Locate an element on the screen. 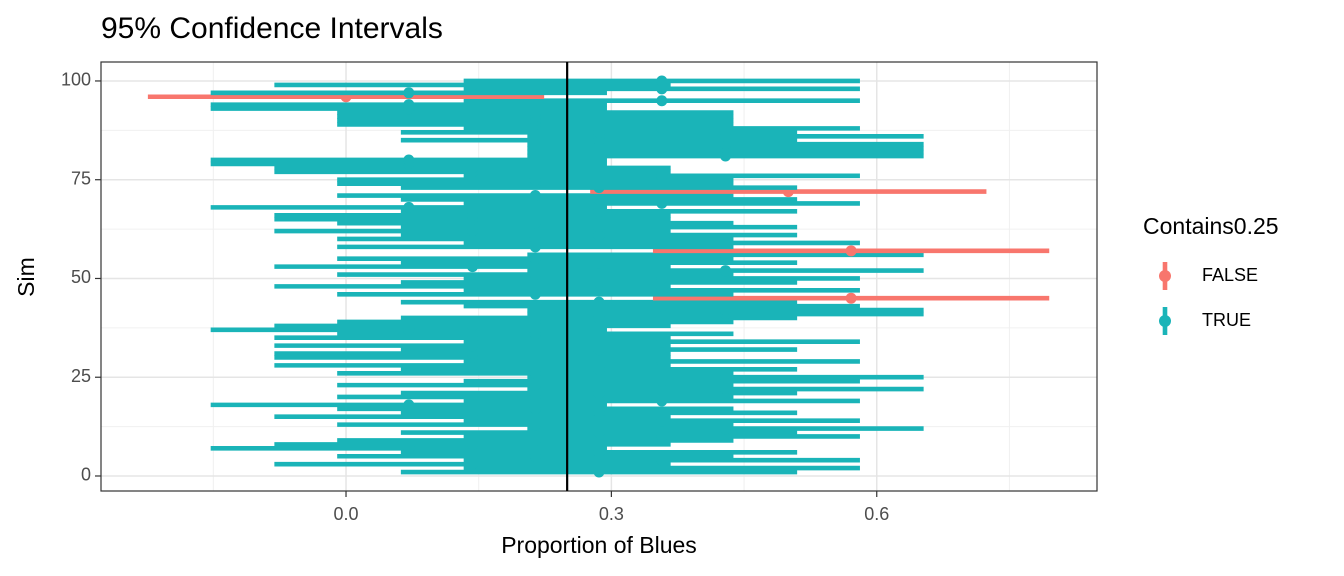 The height and width of the screenshot is (576, 1344). x-axis-title: Proportion of Blues is located at coordinates (599, 545).